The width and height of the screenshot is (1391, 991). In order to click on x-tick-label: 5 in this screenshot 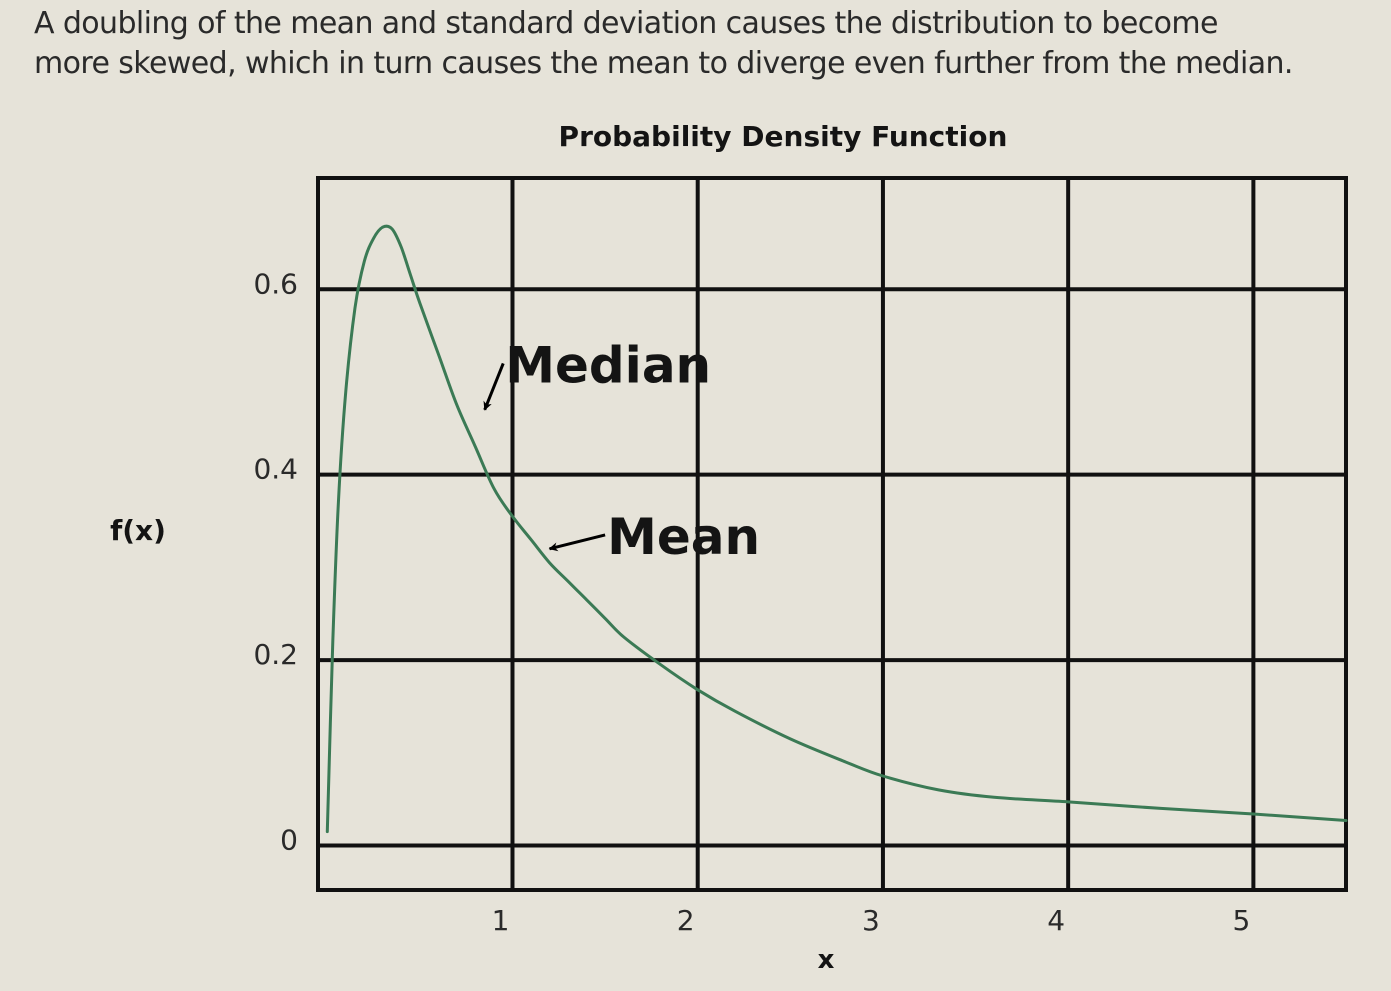, I will do `click(1241, 920)`.